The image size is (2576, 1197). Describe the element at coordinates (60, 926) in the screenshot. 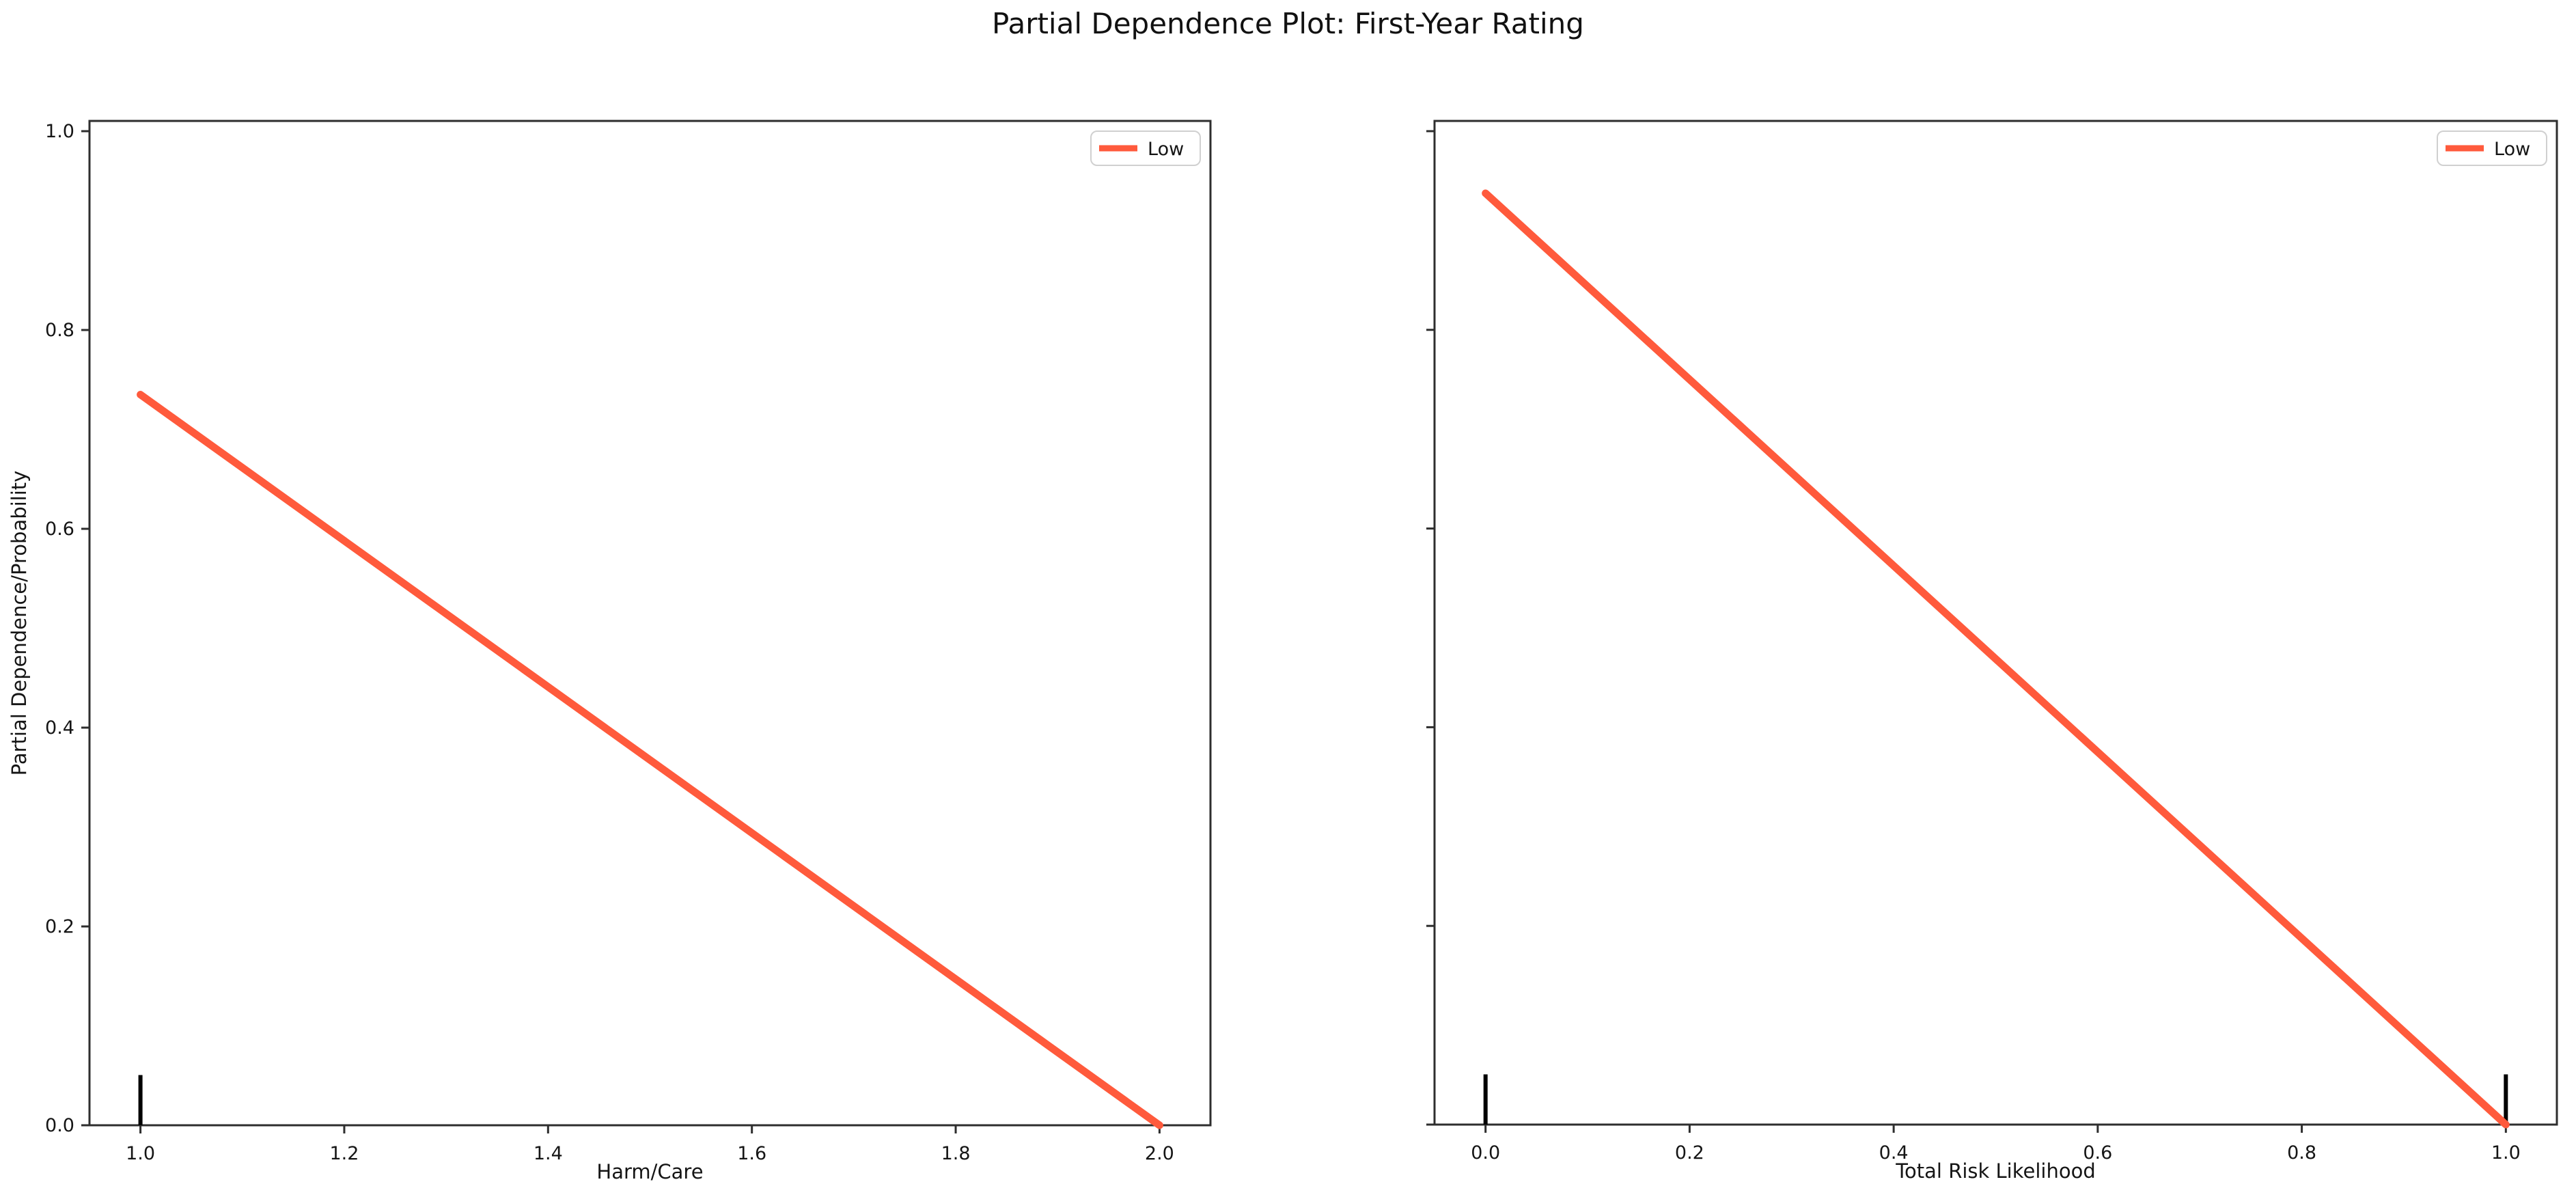

I see `left-y-tick-label: 0.2` at that location.